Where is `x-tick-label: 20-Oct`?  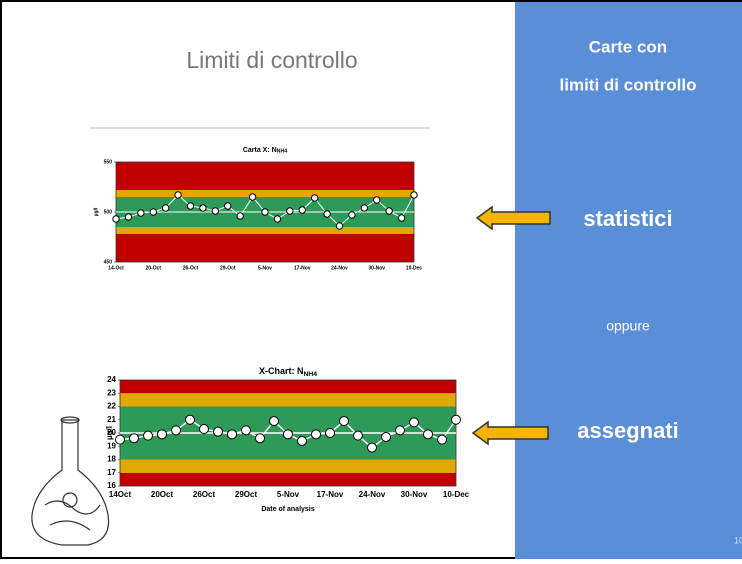
x-tick-label: 20-Oct is located at coordinates (153, 268).